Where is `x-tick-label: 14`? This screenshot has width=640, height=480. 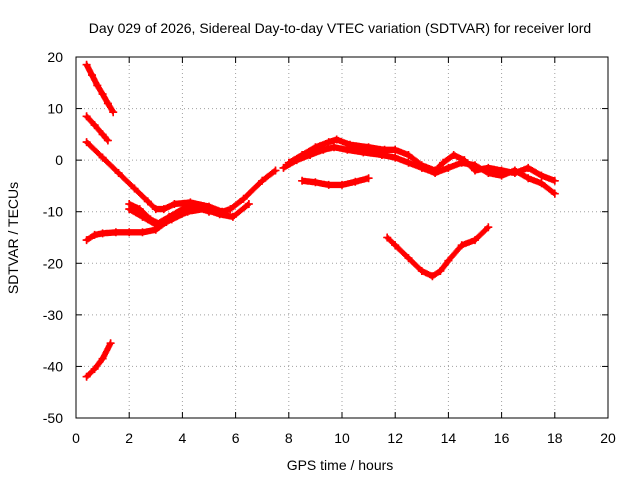 x-tick-label: 14 is located at coordinates (449, 438).